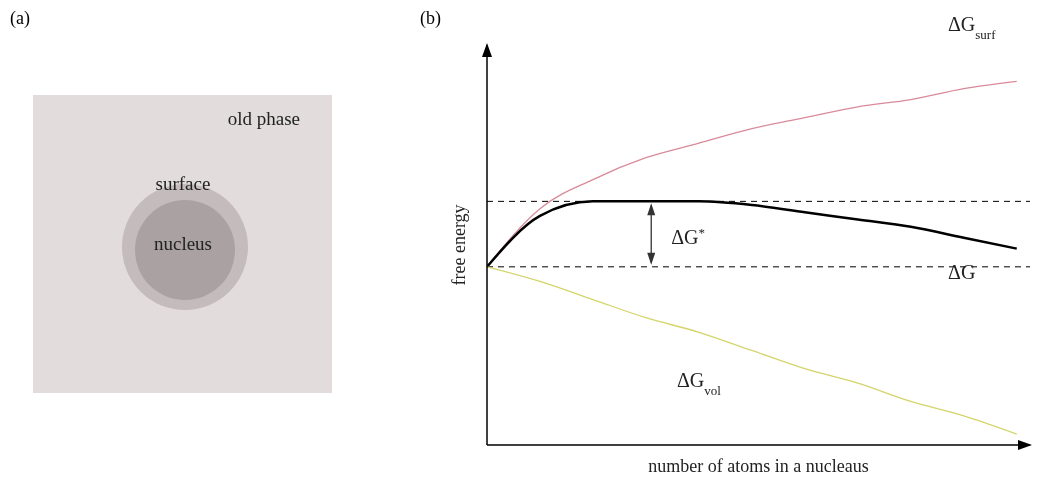  Describe the element at coordinates (183, 183) in the screenshot. I see `text: surface` at that location.